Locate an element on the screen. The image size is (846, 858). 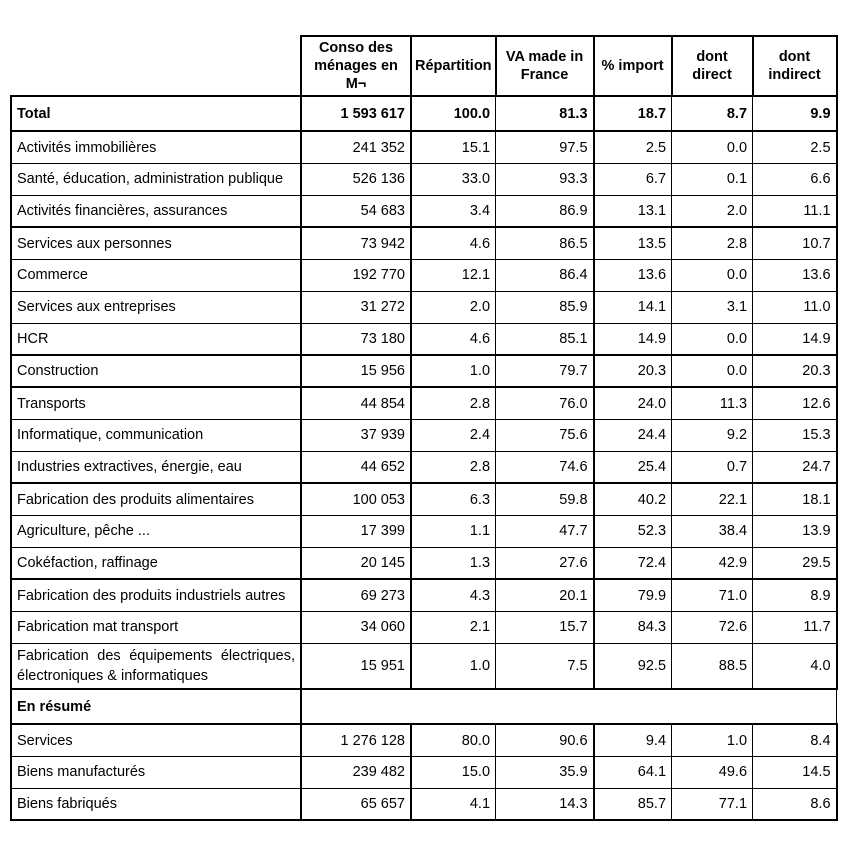
value-cell: 11.3 is located at coordinates (712, 403).